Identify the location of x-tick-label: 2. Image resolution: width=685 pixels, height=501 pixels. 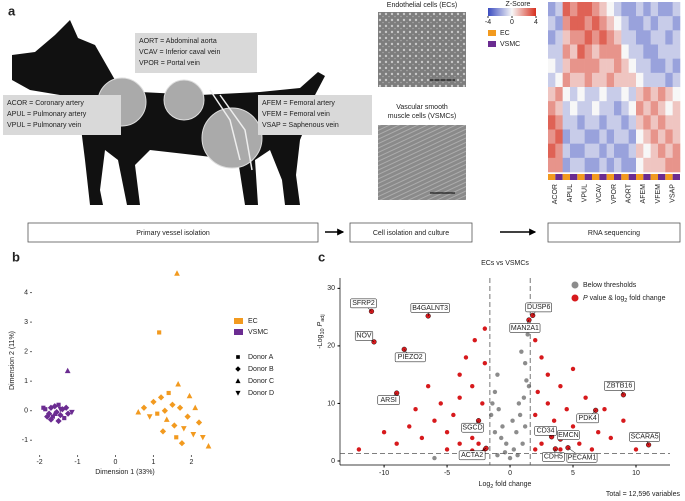
(191, 462).